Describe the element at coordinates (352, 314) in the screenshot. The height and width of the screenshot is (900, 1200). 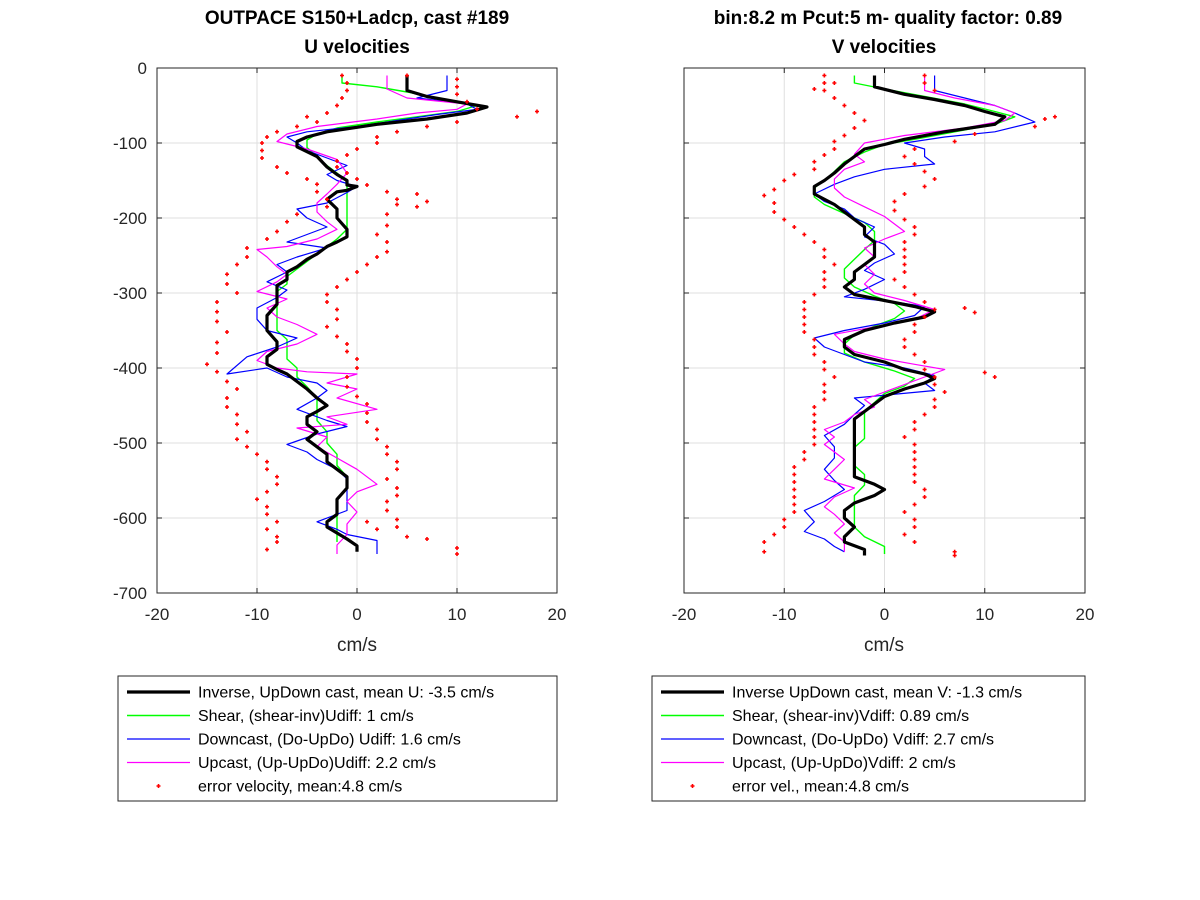
I see `u-series-downcast` at that location.